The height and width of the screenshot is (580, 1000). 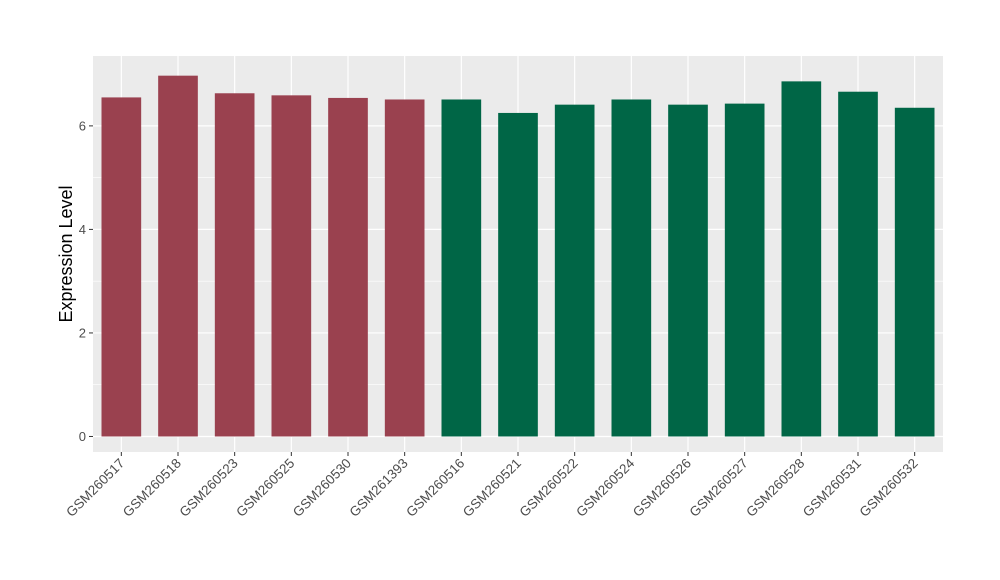 What do you see at coordinates (121, 267) in the screenshot?
I see `bar-gsm260517` at bounding box center [121, 267].